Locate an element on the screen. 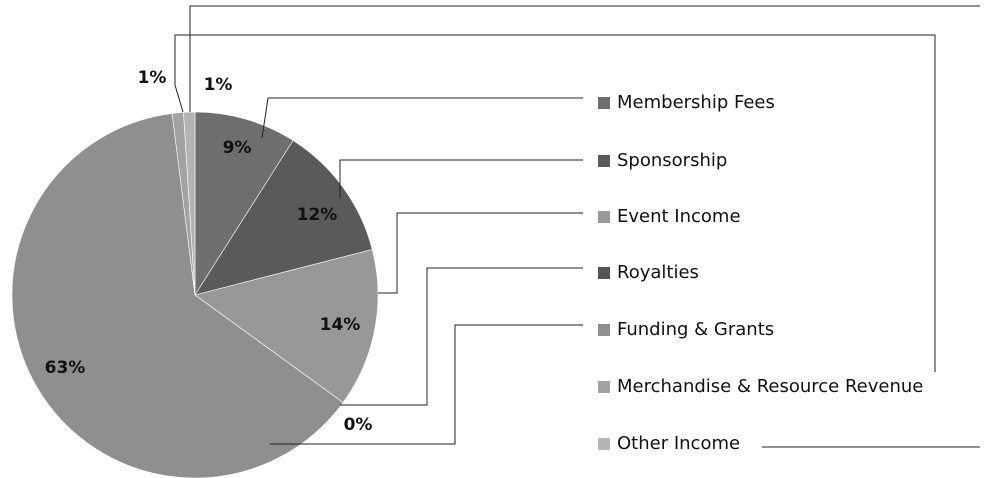 Image resolution: width=985 pixels, height=478 pixels. data-label: 0% is located at coordinates (358, 425).